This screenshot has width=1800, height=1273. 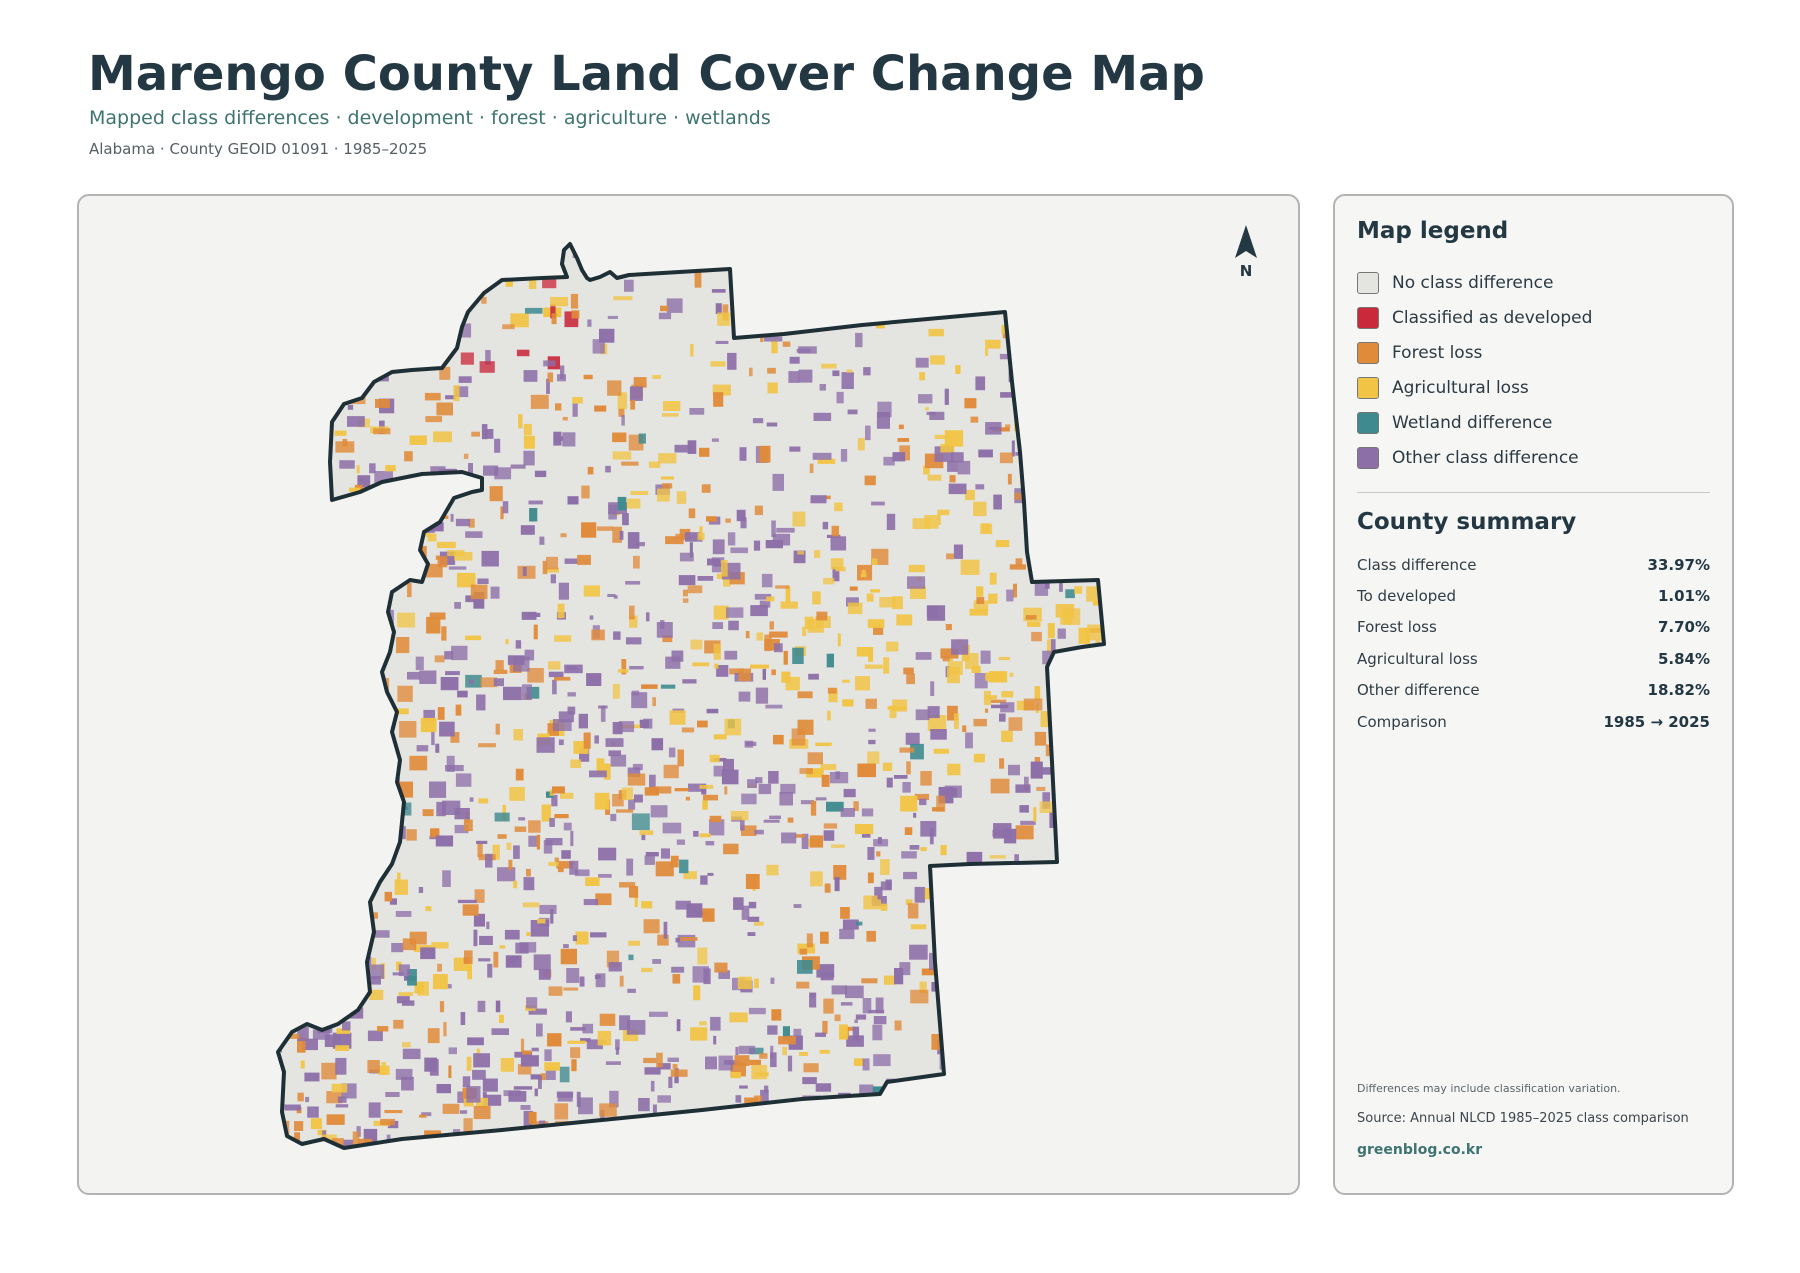 I want to click on summary-label: Agricultural loss, so click(x=1417, y=658).